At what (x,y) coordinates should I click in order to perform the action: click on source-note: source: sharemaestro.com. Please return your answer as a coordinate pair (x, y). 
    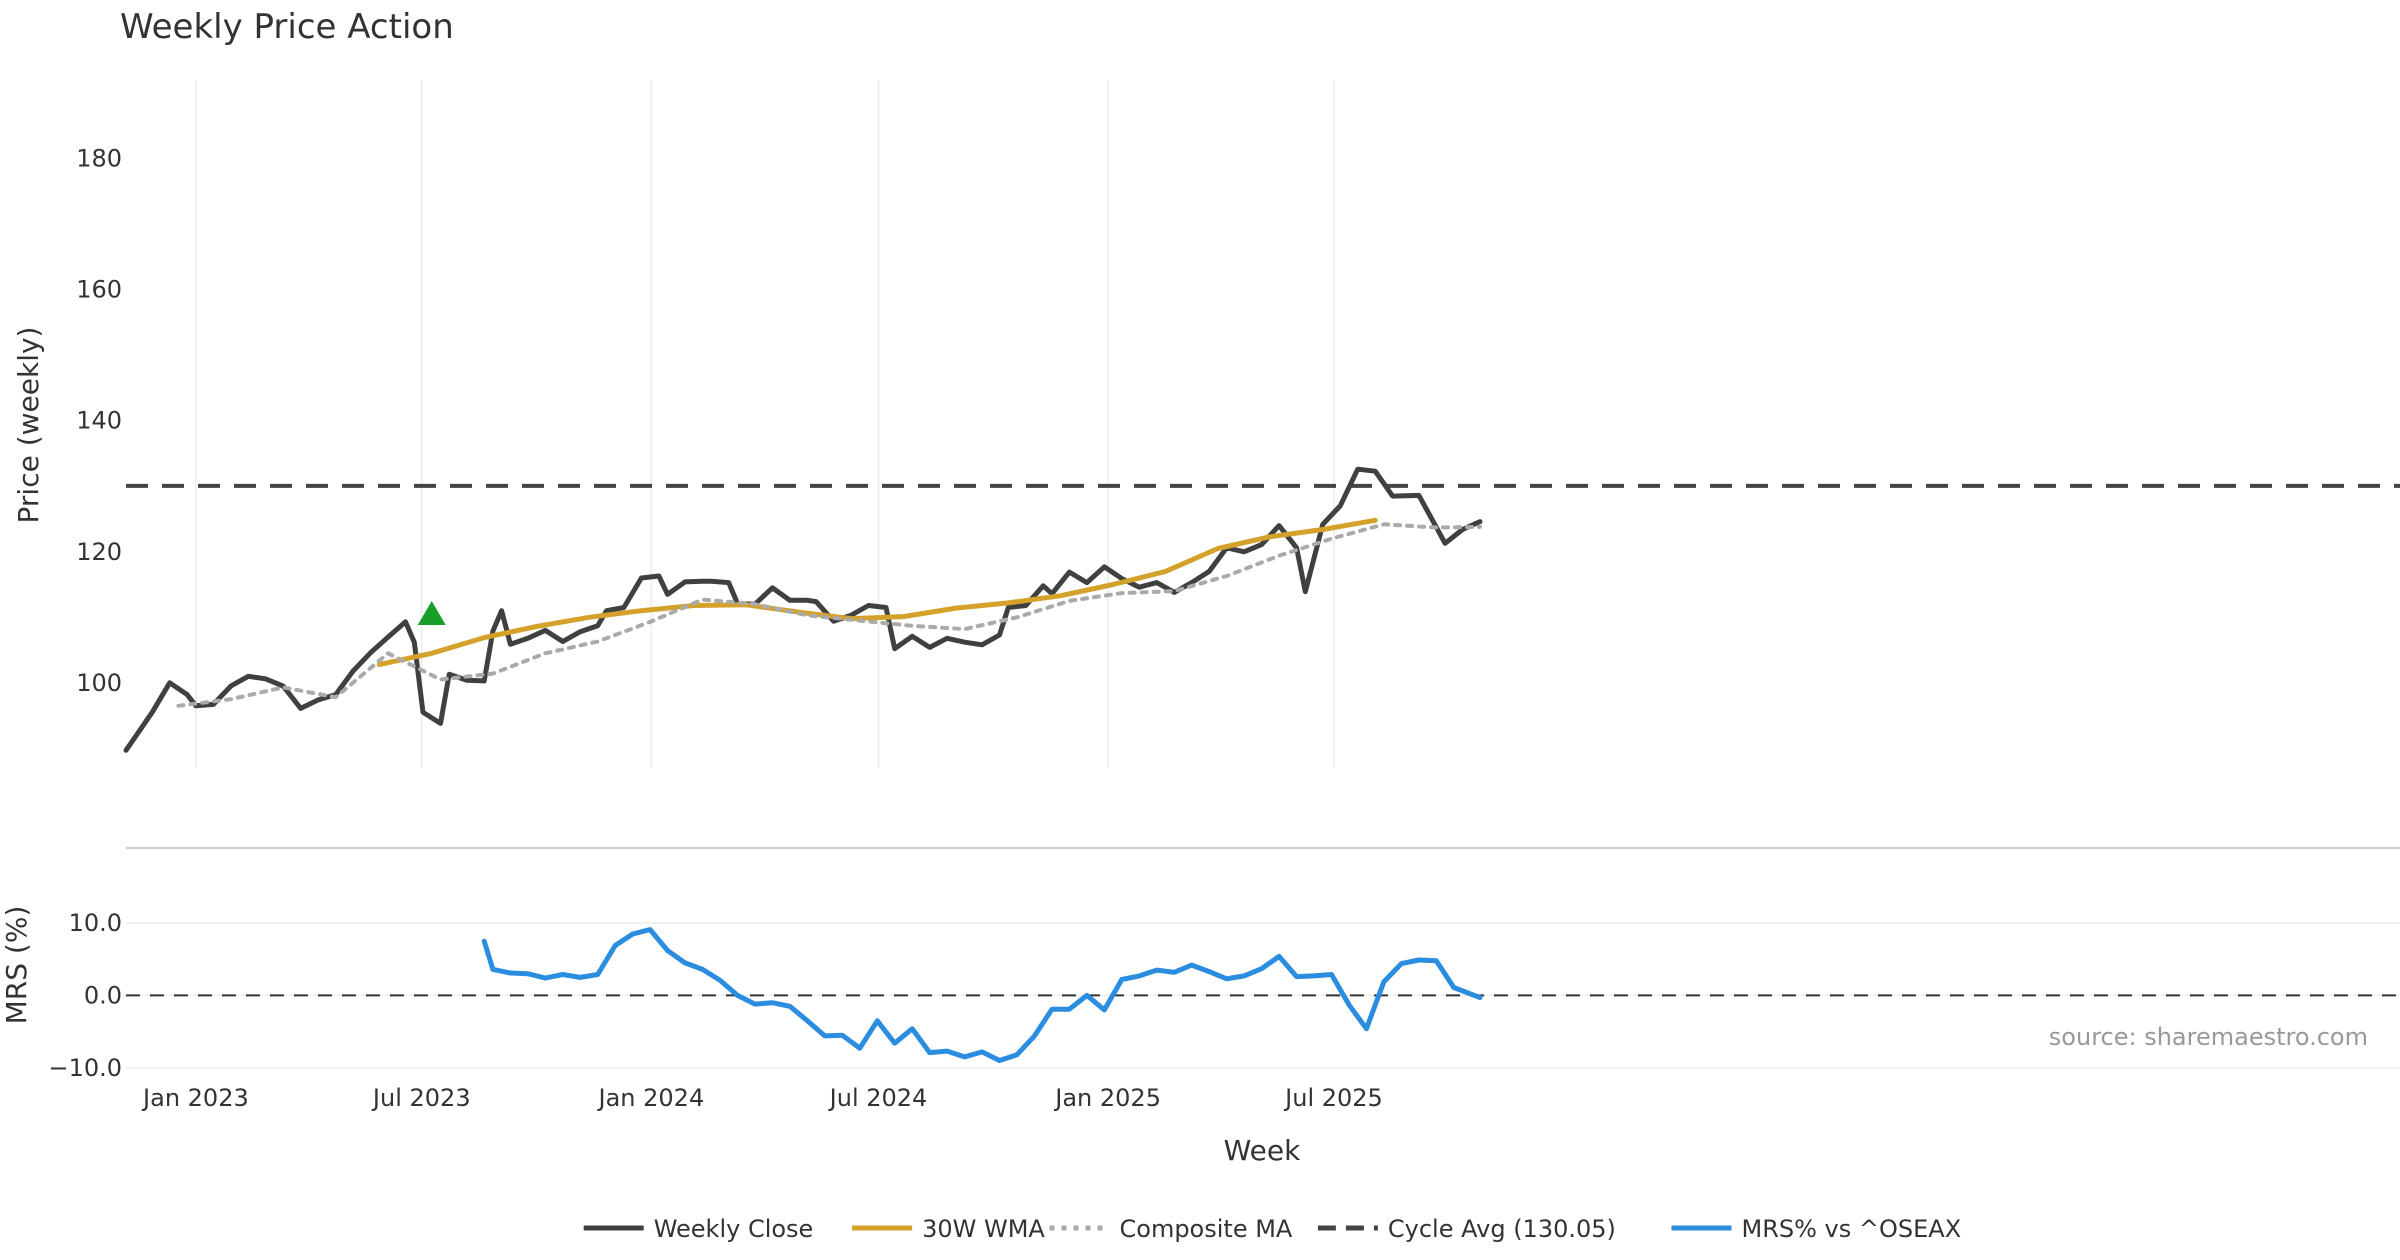
    Looking at the image, I should click on (2208, 1037).